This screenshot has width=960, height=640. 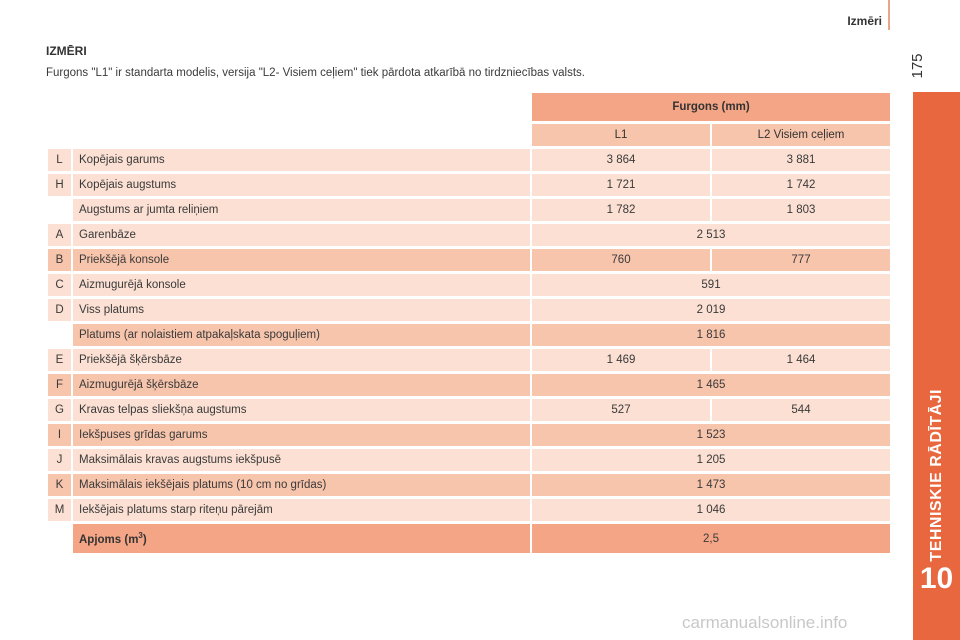 What do you see at coordinates (301, 410) in the screenshot?
I see `row-label: Kravas telpas sliekšņa augstums` at bounding box center [301, 410].